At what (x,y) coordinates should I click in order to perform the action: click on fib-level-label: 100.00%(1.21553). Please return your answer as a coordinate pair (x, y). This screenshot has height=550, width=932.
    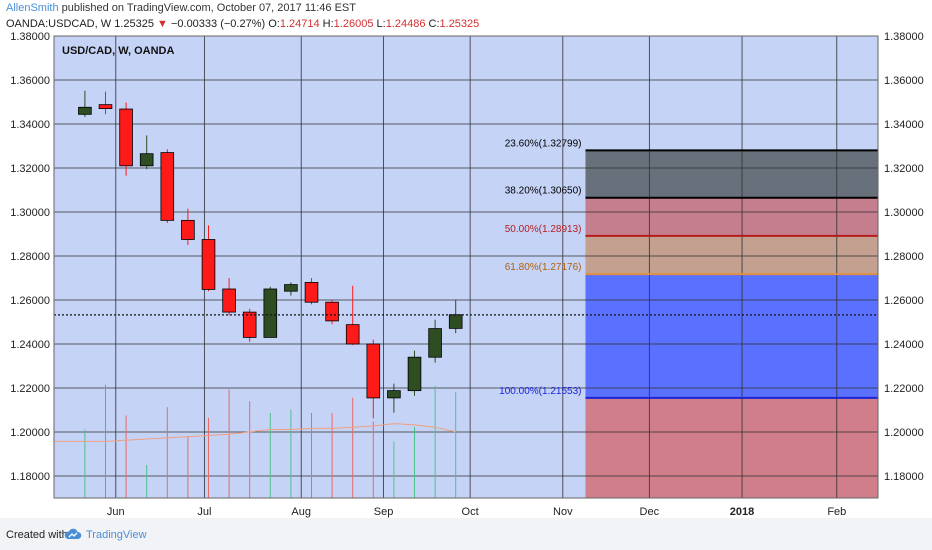
    Looking at the image, I should click on (540, 391).